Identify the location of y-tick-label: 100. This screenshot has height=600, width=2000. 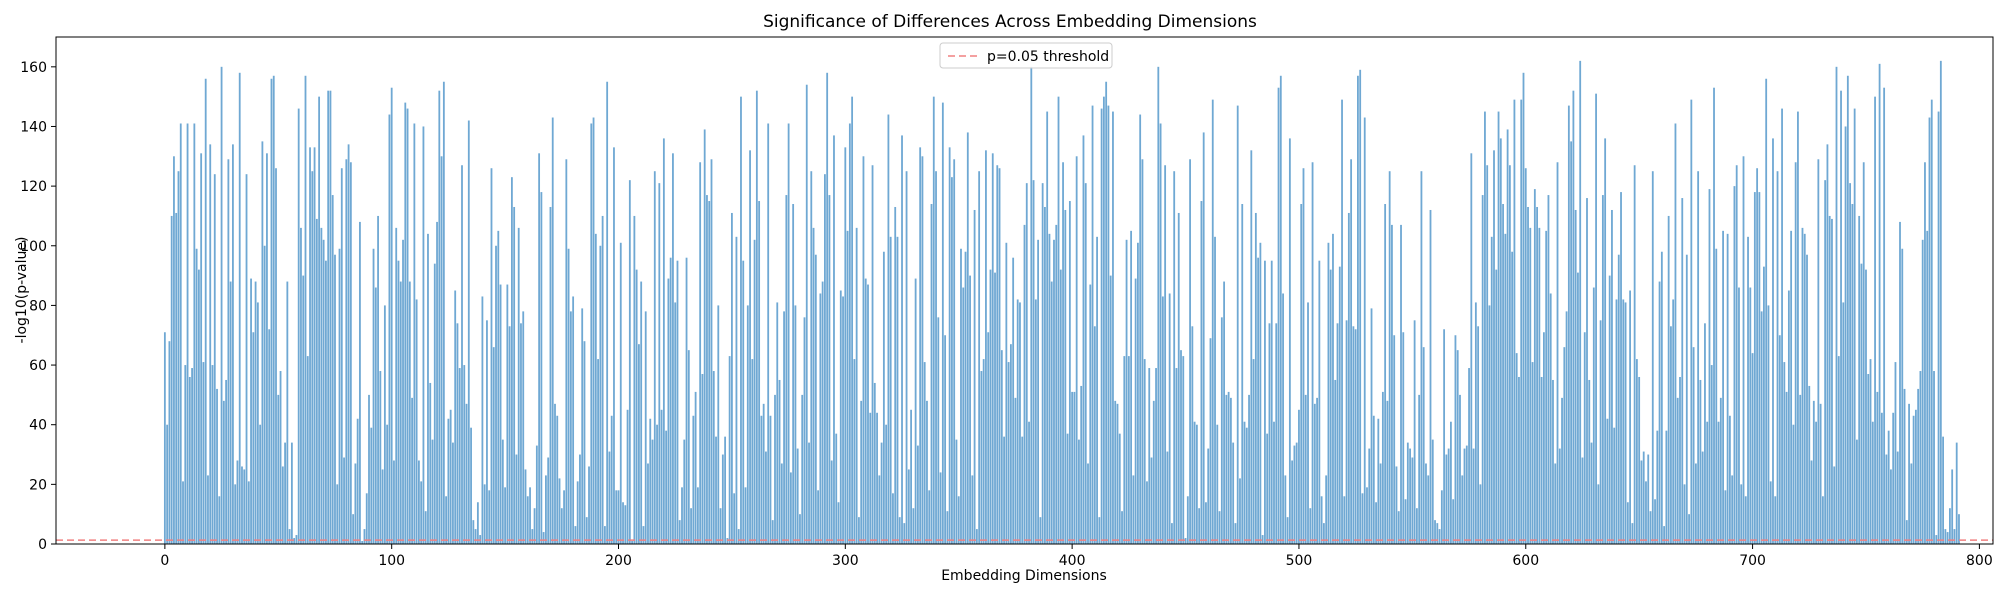
(33, 247).